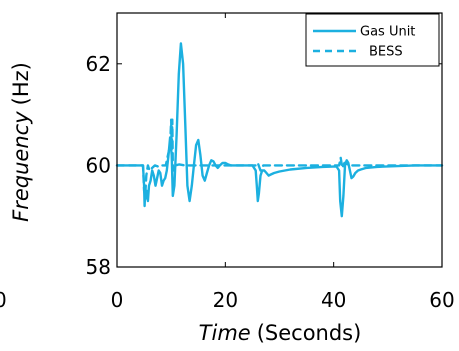 This screenshot has height=351, width=459. Describe the element at coordinates (98, 64) in the screenshot. I see `y-tick-label: 62` at that location.